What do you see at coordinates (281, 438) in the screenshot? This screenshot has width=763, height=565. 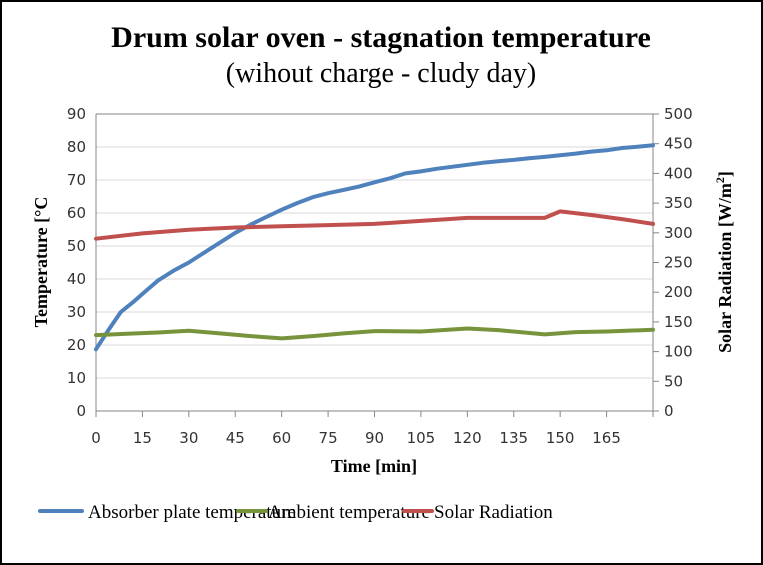 I see `x-tick-label: 60` at bounding box center [281, 438].